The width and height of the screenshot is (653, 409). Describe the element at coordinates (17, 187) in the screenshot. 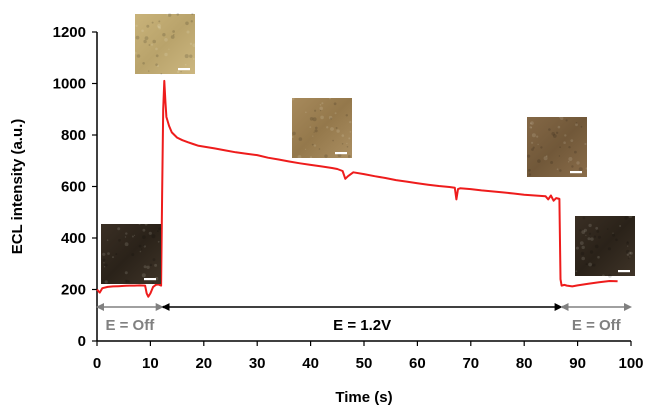

I see `y-axis-title: ECL intensity (a.u.)` at that location.